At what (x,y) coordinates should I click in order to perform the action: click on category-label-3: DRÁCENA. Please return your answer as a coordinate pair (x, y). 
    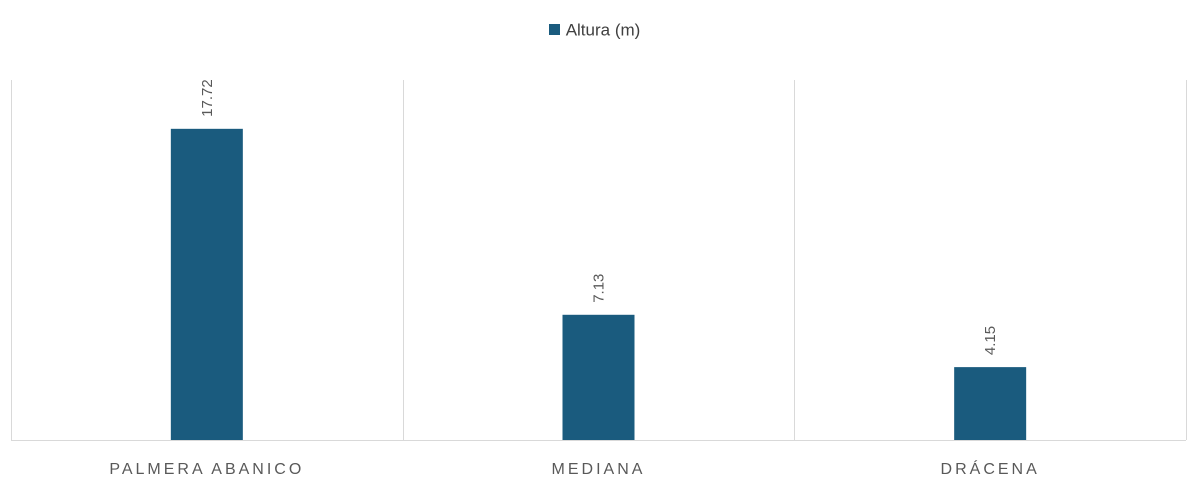
    Looking at the image, I should click on (990, 468).